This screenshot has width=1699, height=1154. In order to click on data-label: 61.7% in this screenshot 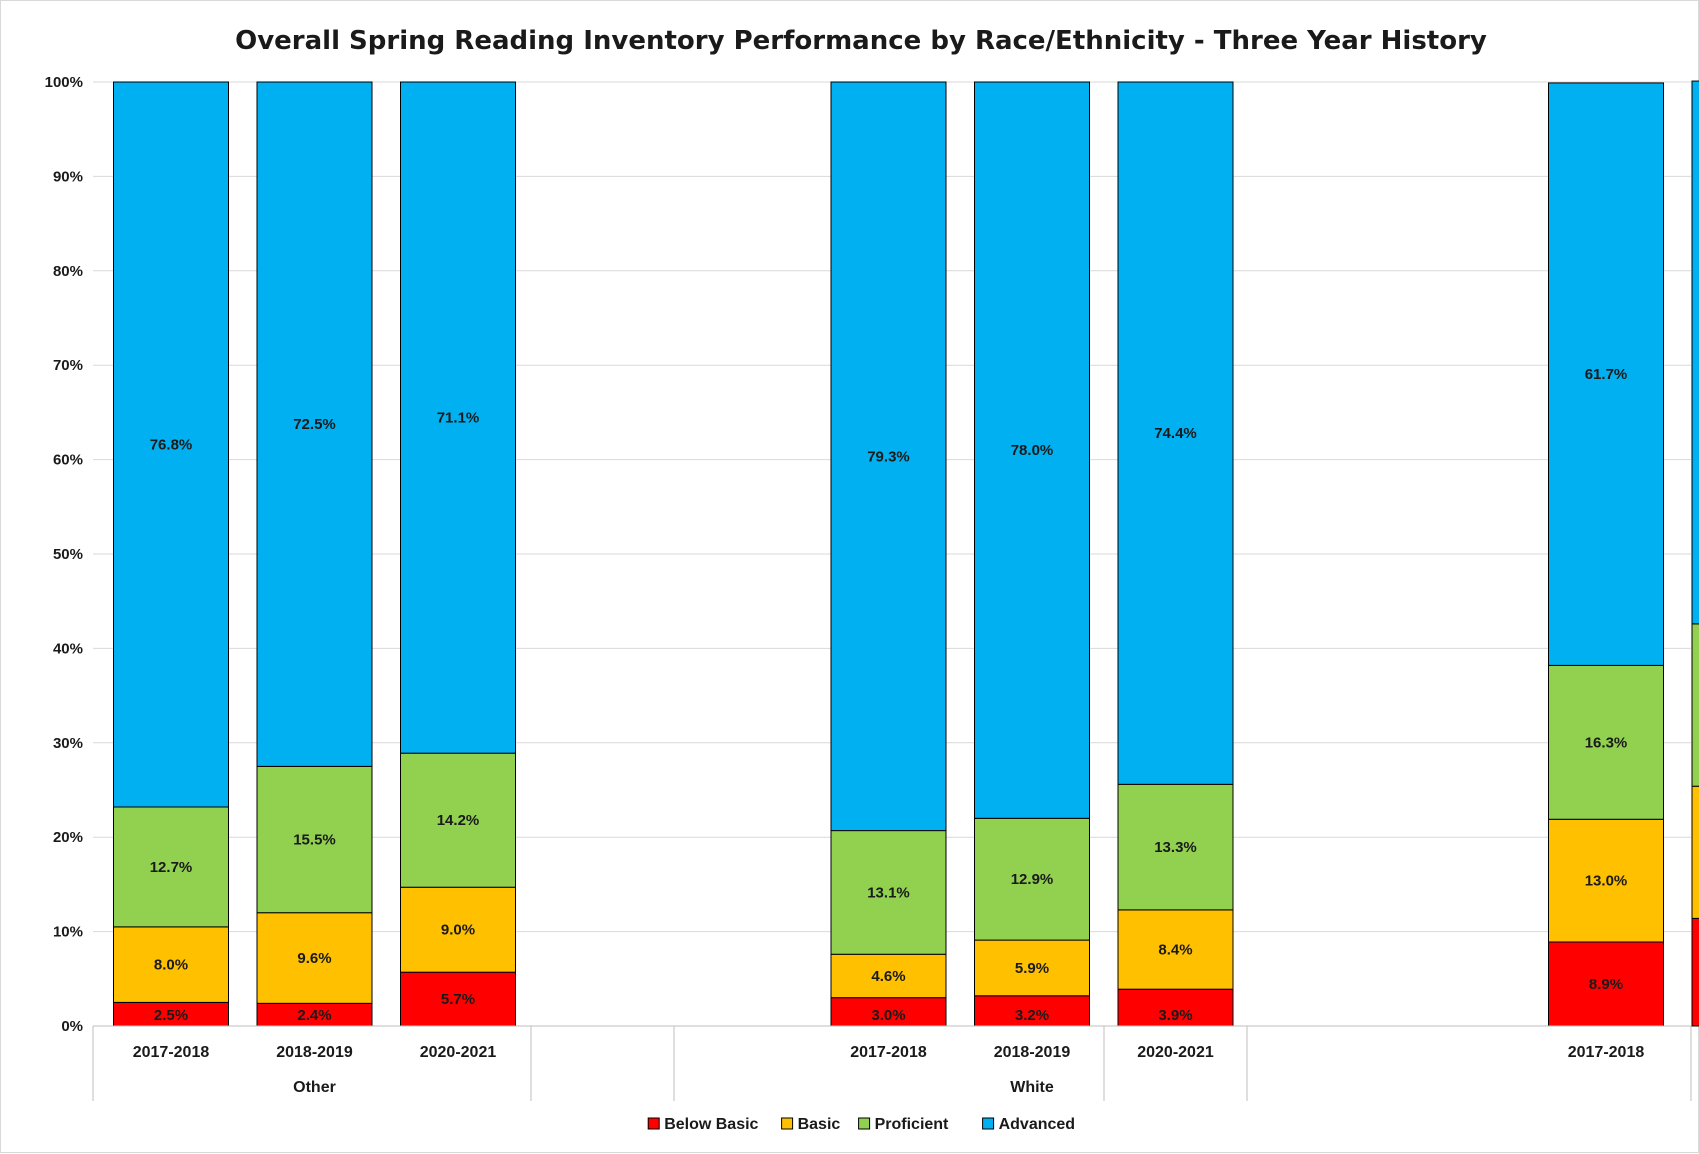, I will do `click(1606, 374)`.